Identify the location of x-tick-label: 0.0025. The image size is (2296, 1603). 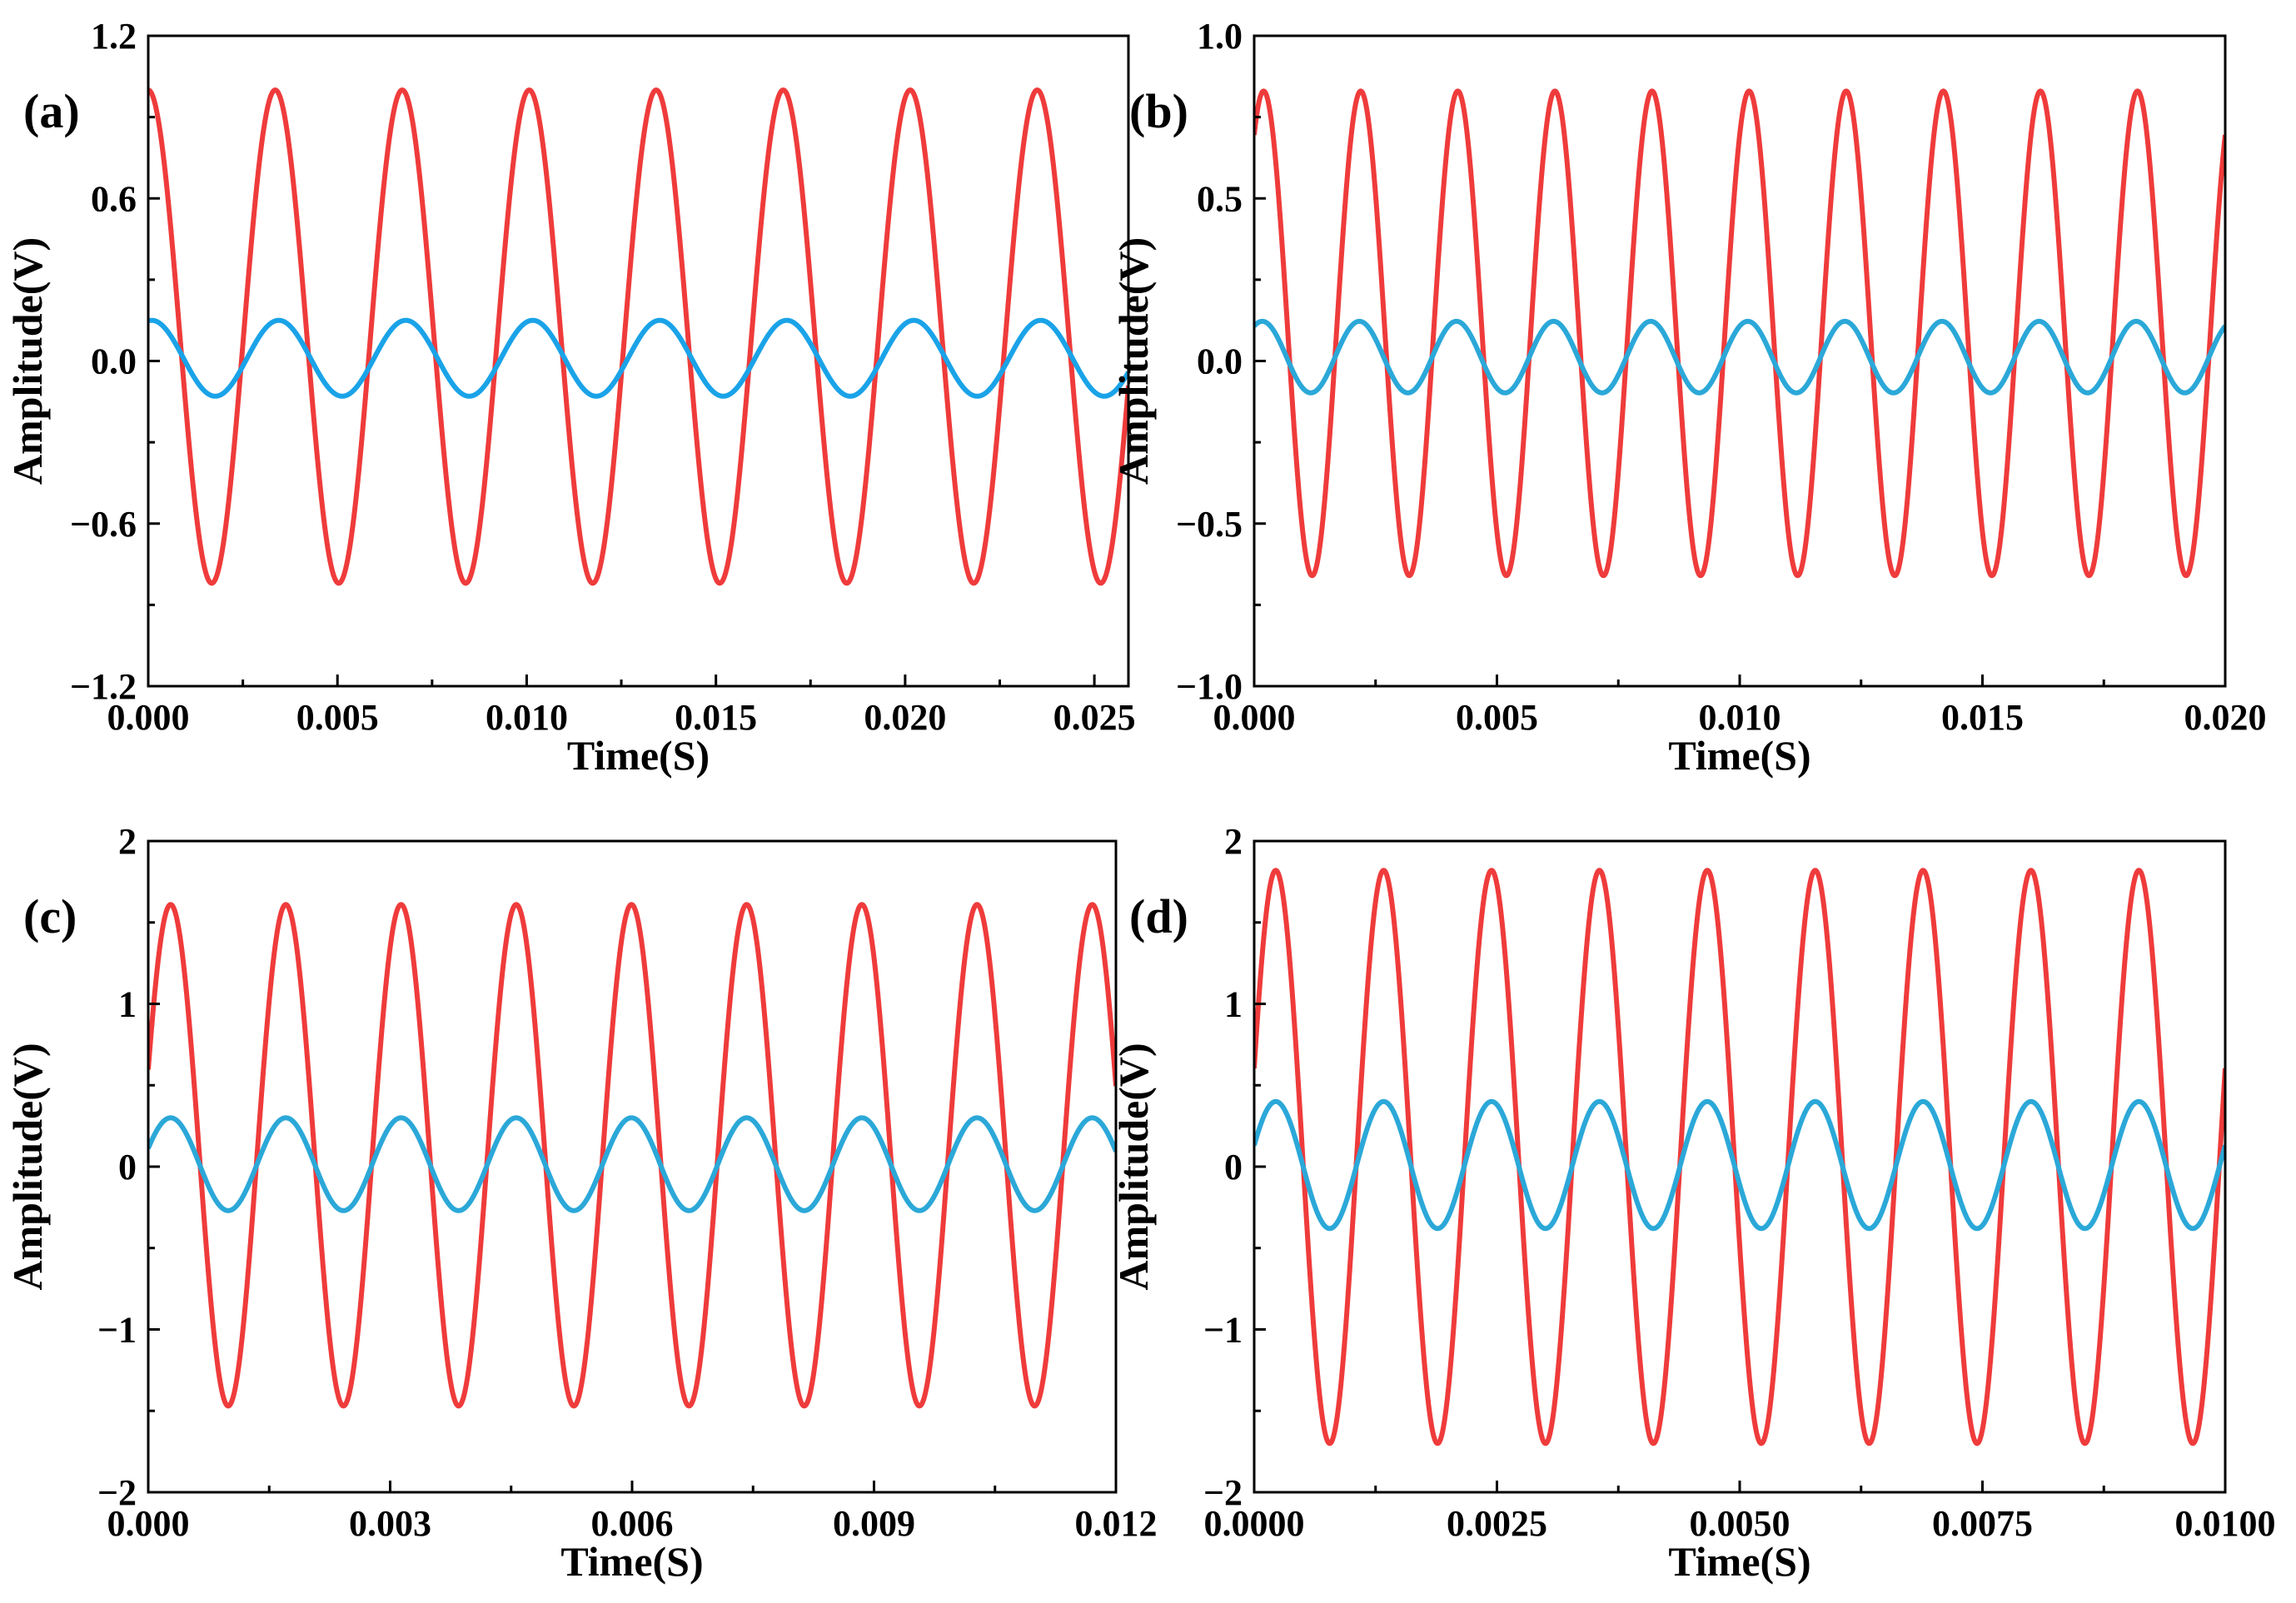
(1497, 1524).